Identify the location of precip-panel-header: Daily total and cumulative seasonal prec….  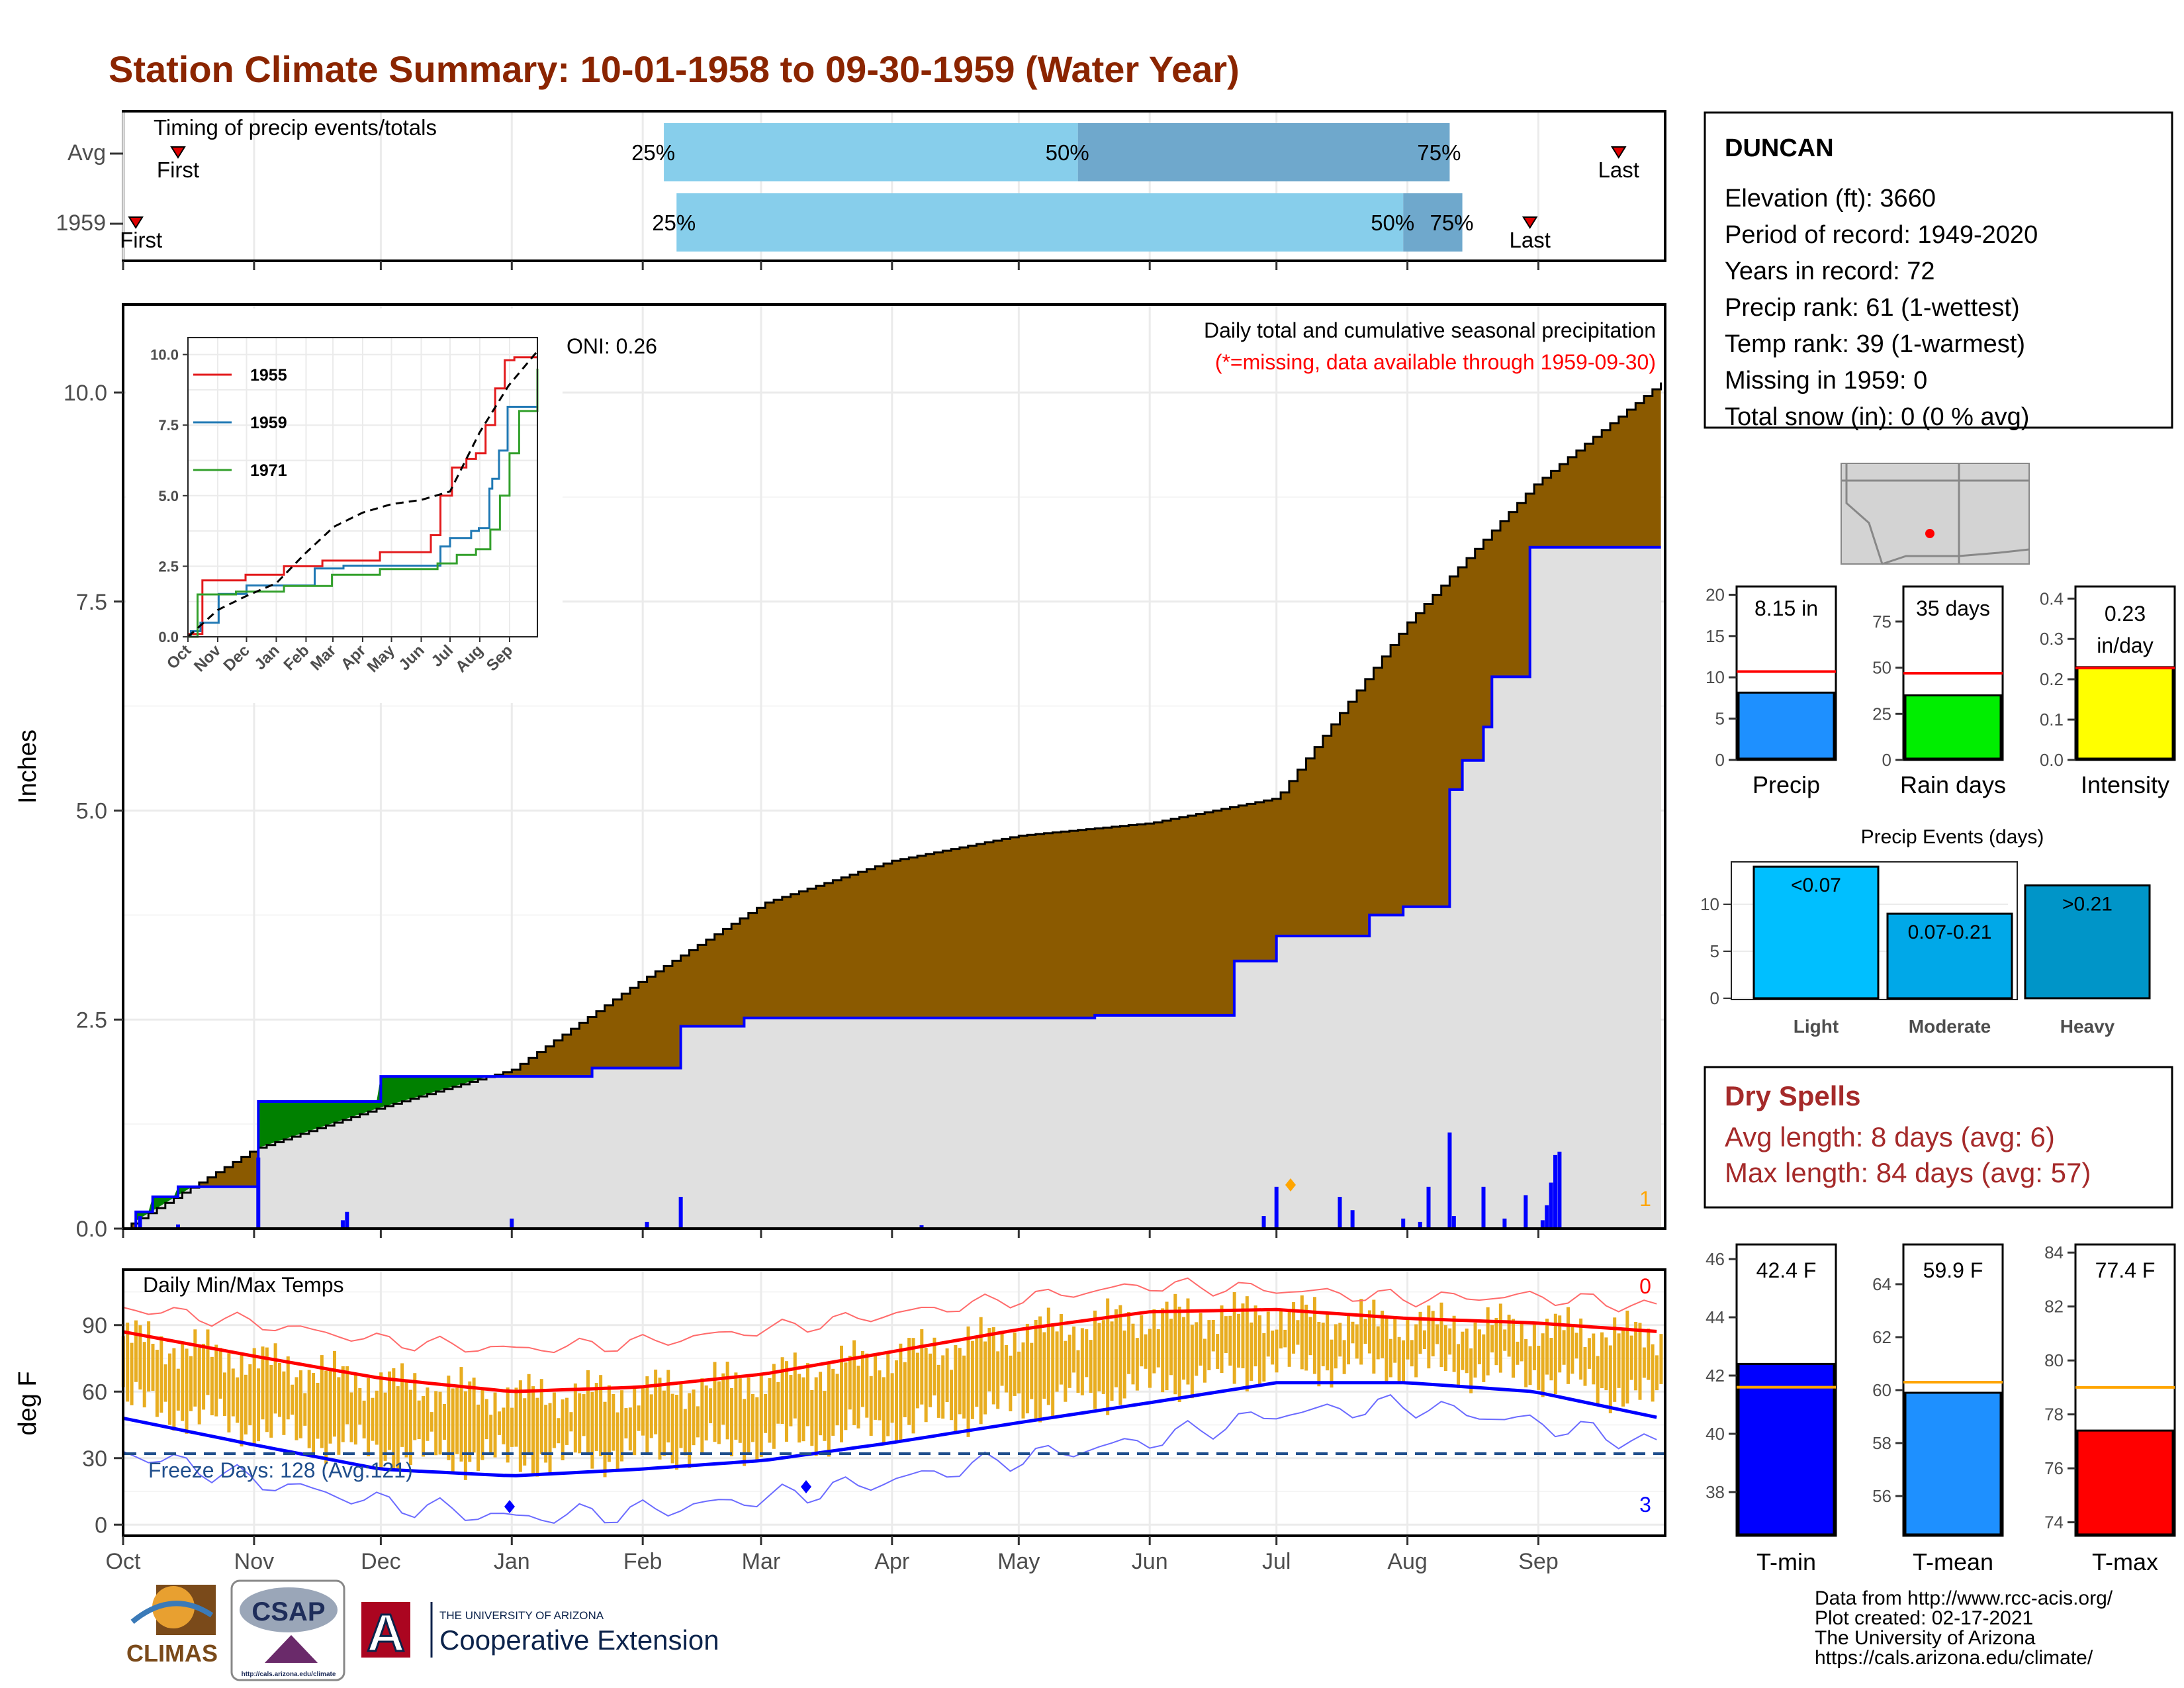
(1430, 330).